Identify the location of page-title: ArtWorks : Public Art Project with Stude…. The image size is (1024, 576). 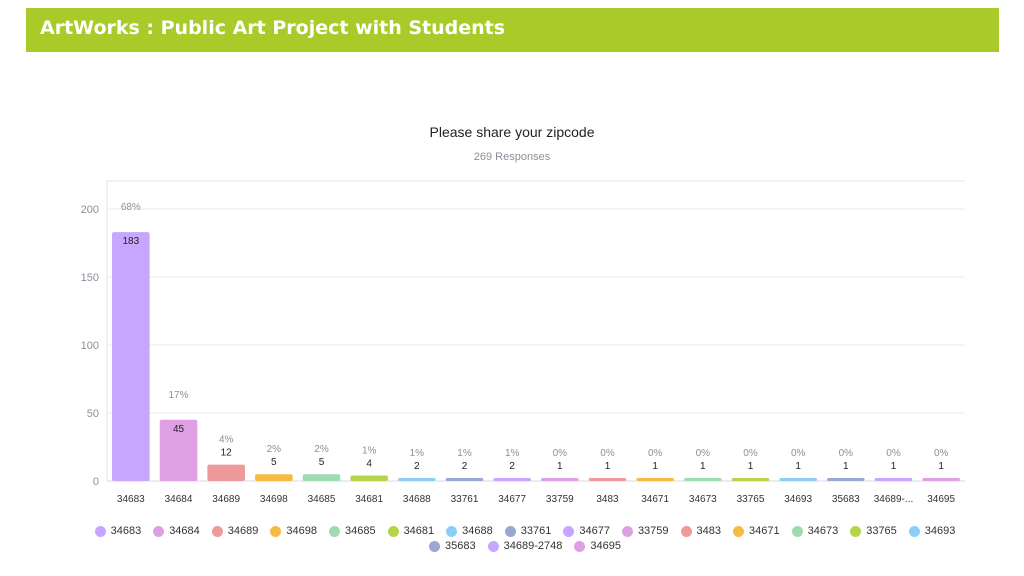
(273, 28).